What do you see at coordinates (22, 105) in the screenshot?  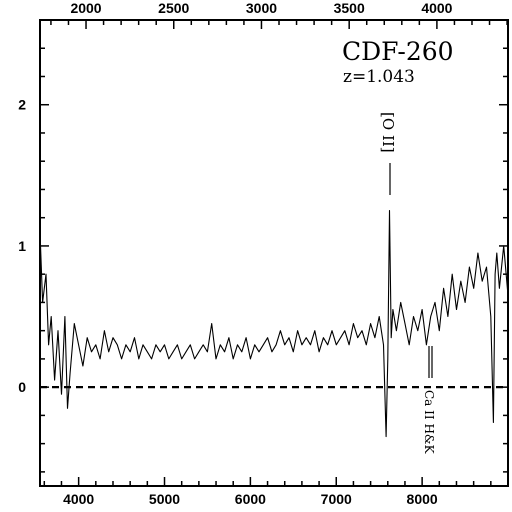 I see `y-tick-label: 2` at bounding box center [22, 105].